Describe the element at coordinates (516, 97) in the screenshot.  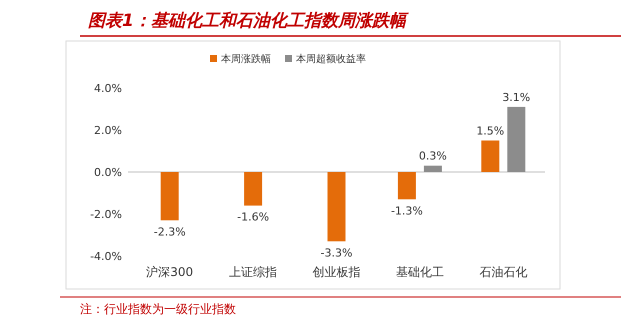
I see `data-label: 3.1%` at that location.